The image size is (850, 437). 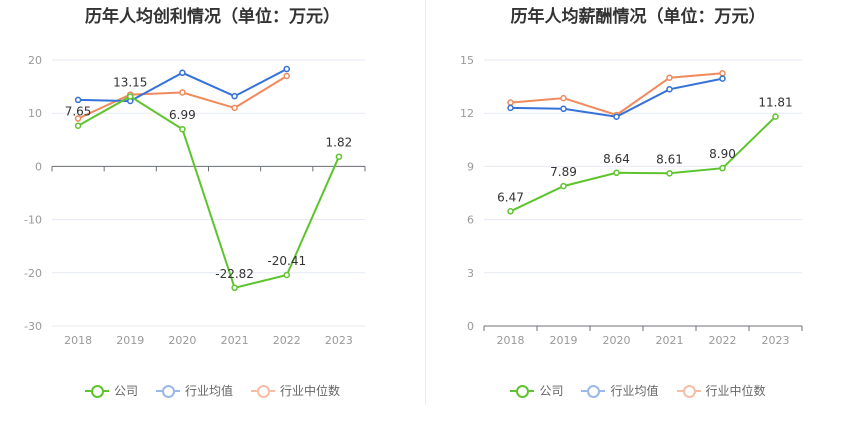 I want to click on data-point-industry-median-2019, so click(x=563, y=98).